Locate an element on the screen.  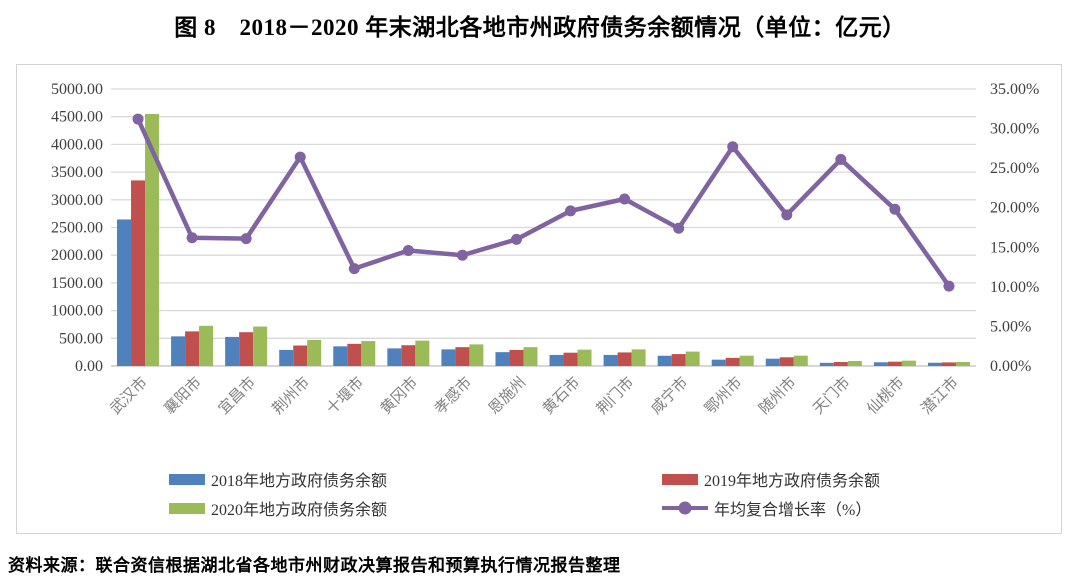
category-label: 十堰市 is located at coordinates (345, 396).